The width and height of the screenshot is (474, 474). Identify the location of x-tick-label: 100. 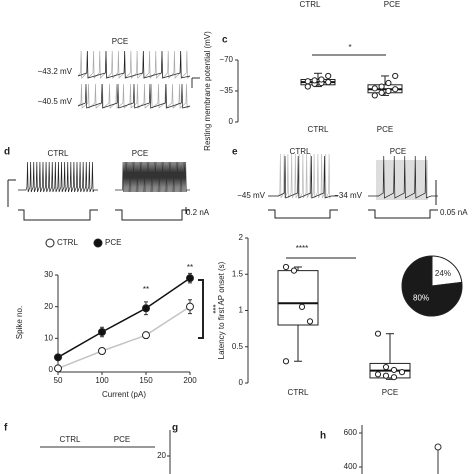
(102, 380).